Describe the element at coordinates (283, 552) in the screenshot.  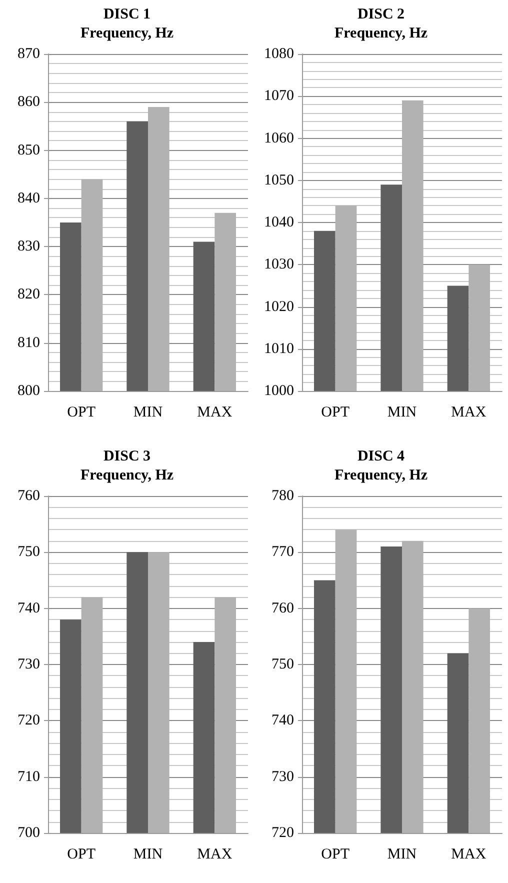
I see `y-tick-label: 770` at that location.